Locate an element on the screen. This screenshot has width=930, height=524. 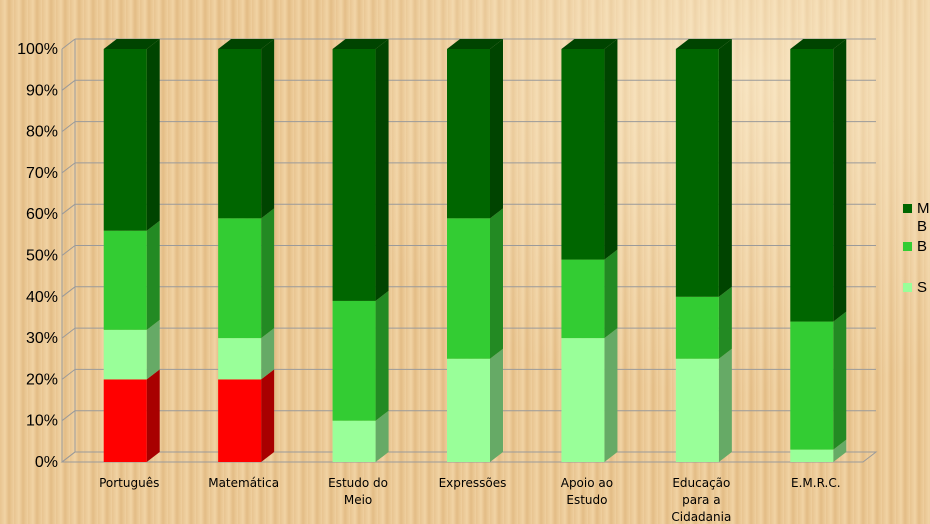
y-tick-label: 50% is located at coordinates (42, 256).